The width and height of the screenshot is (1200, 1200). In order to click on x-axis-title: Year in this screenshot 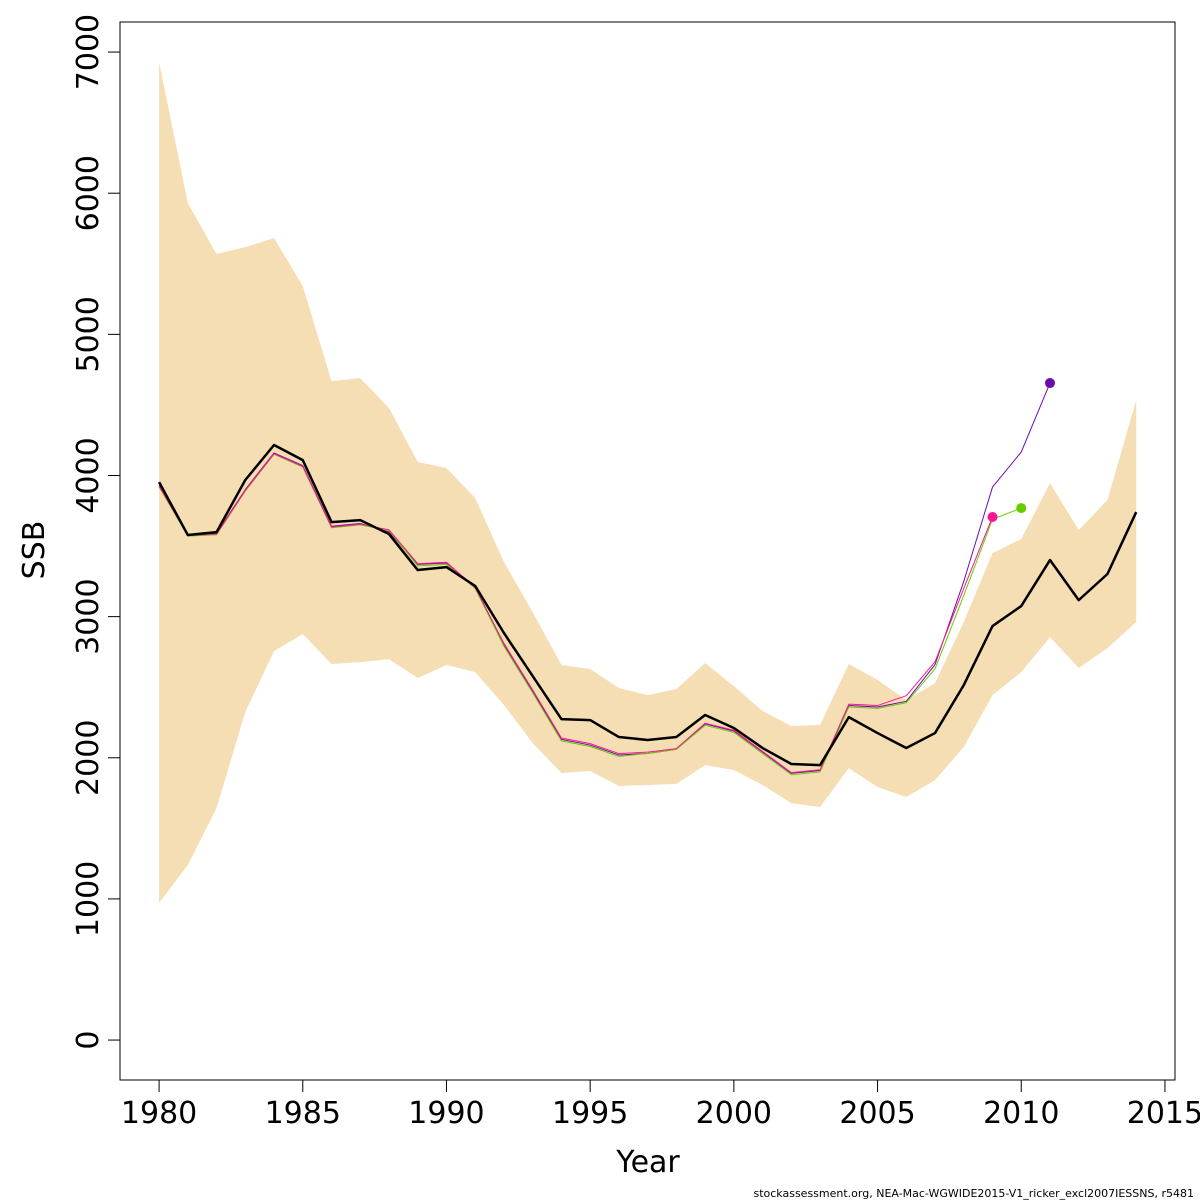, I will do `click(647, 1162)`.